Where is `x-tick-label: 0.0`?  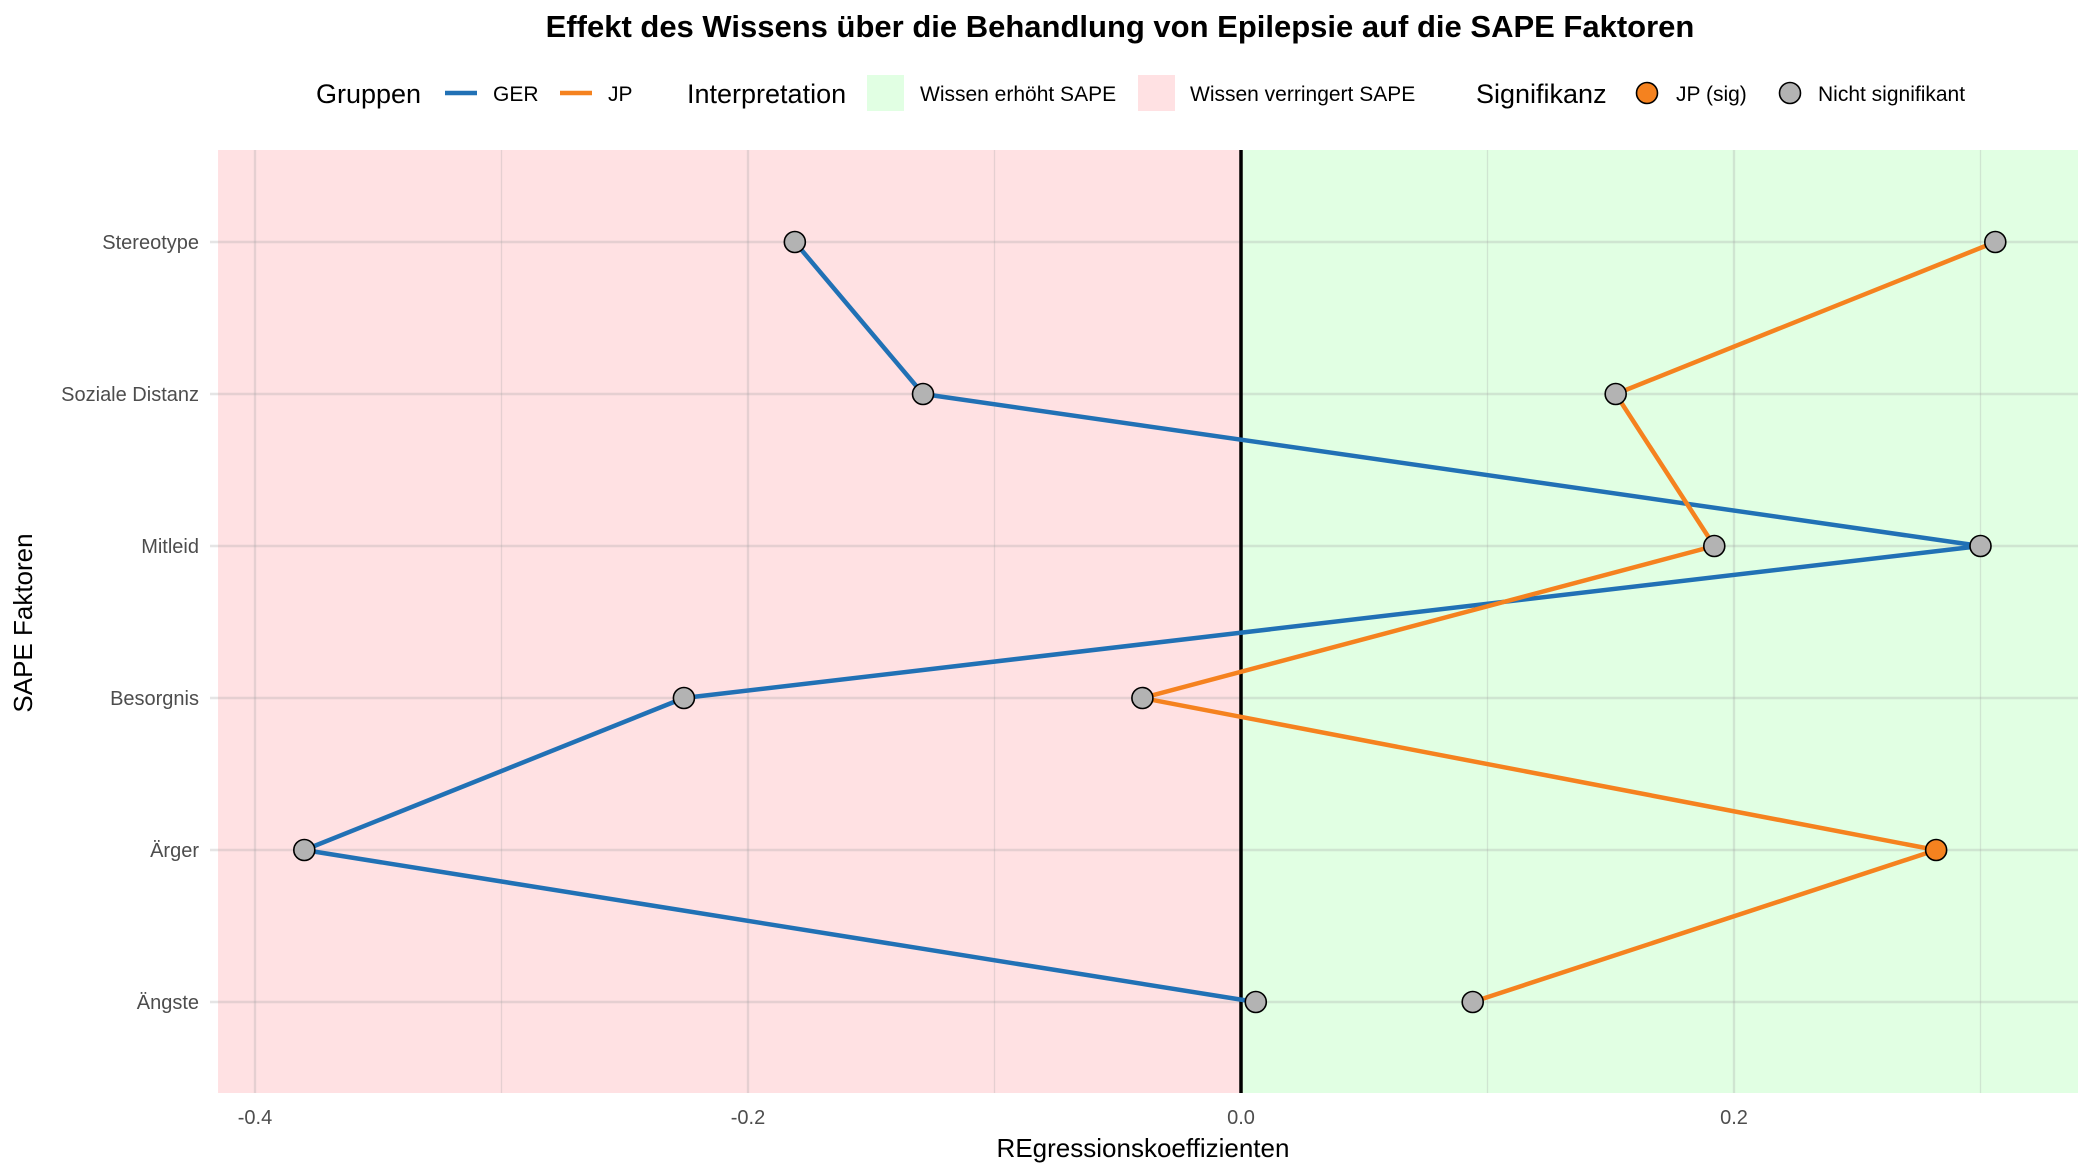 x-tick-label: 0.0 is located at coordinates (1241, 1118).